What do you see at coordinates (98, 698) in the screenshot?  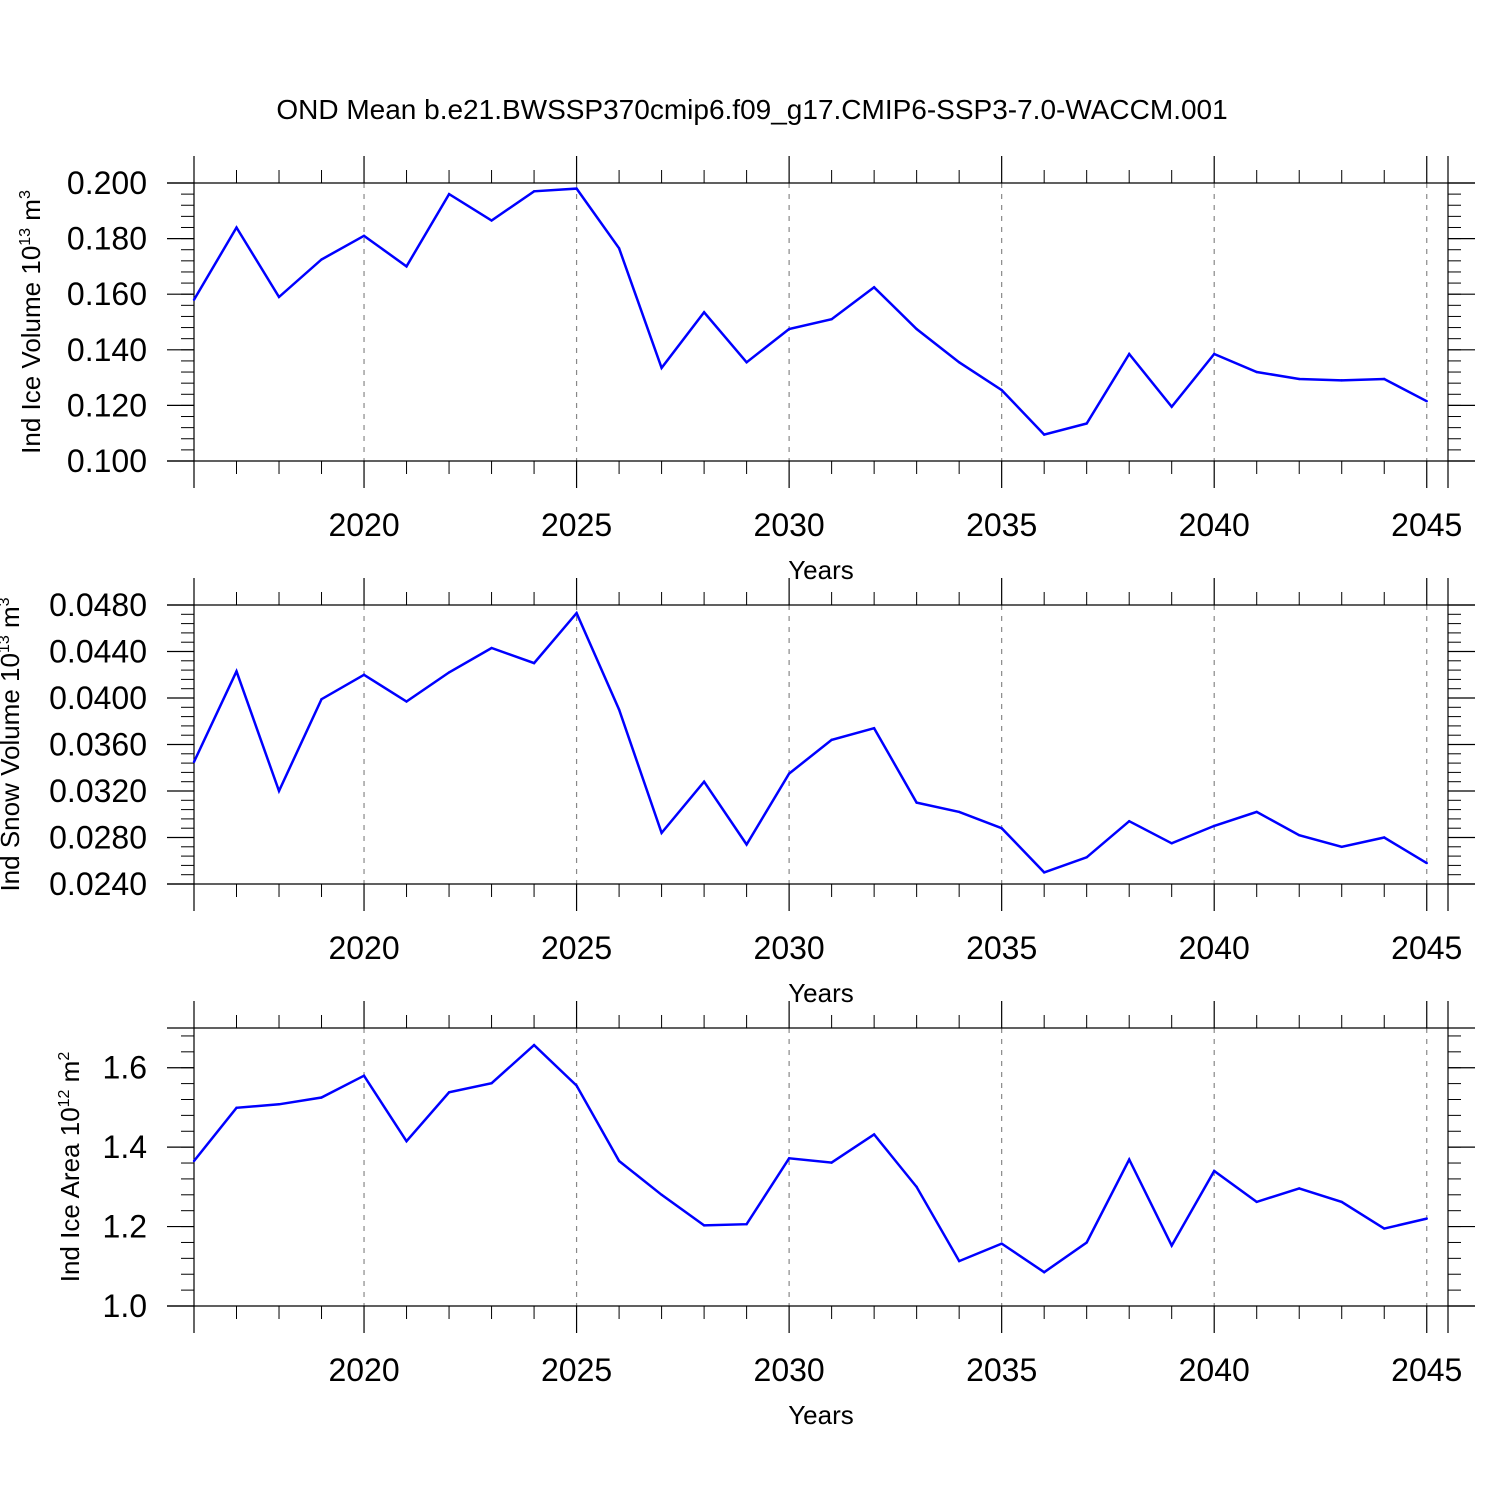 I see `y-tick-label: 0.0400` at bounding box center [98, 698].